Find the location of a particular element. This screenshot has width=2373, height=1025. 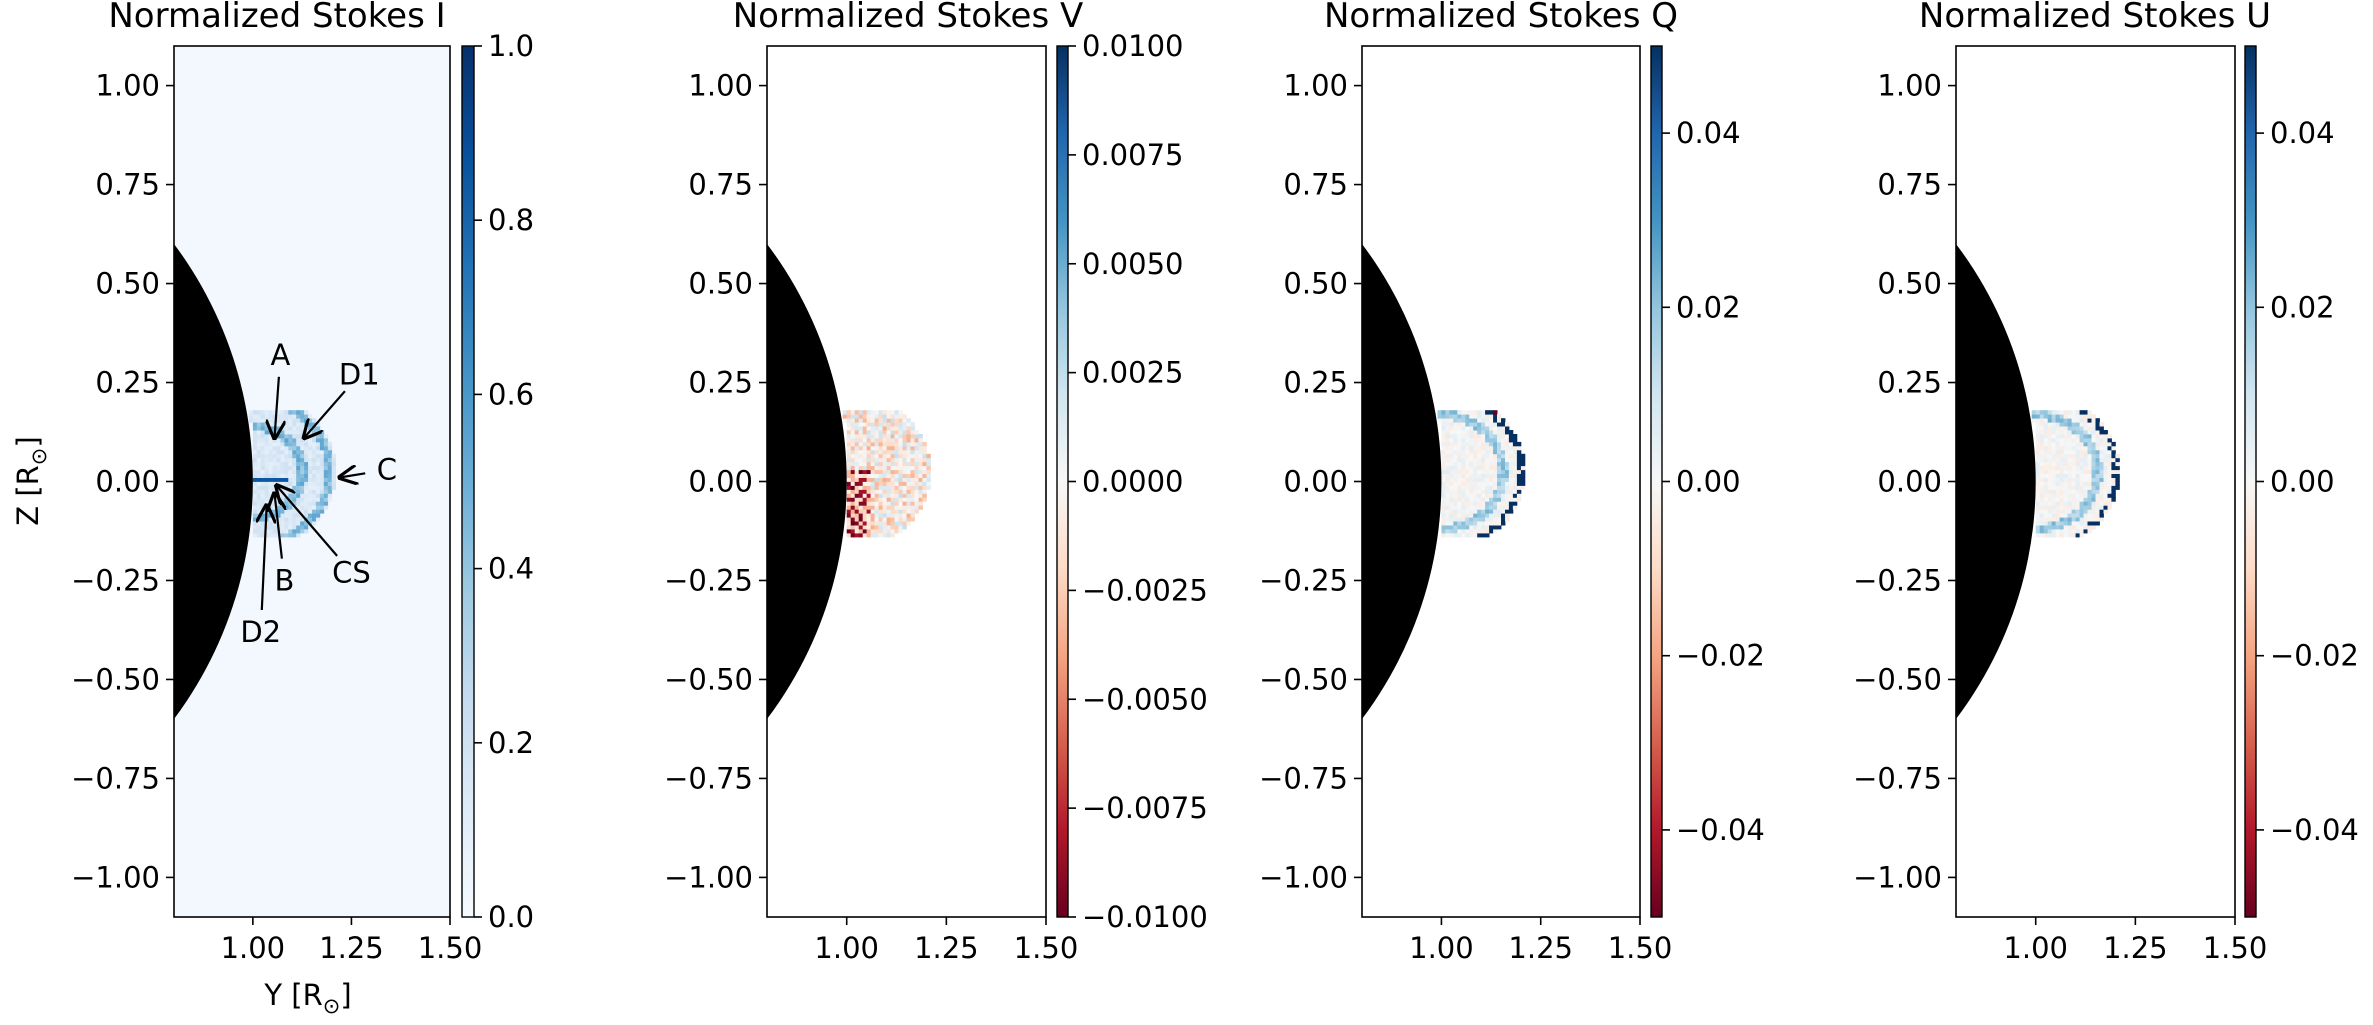

y-tick-label: 0.00 is located at coordinates (1909, 482).